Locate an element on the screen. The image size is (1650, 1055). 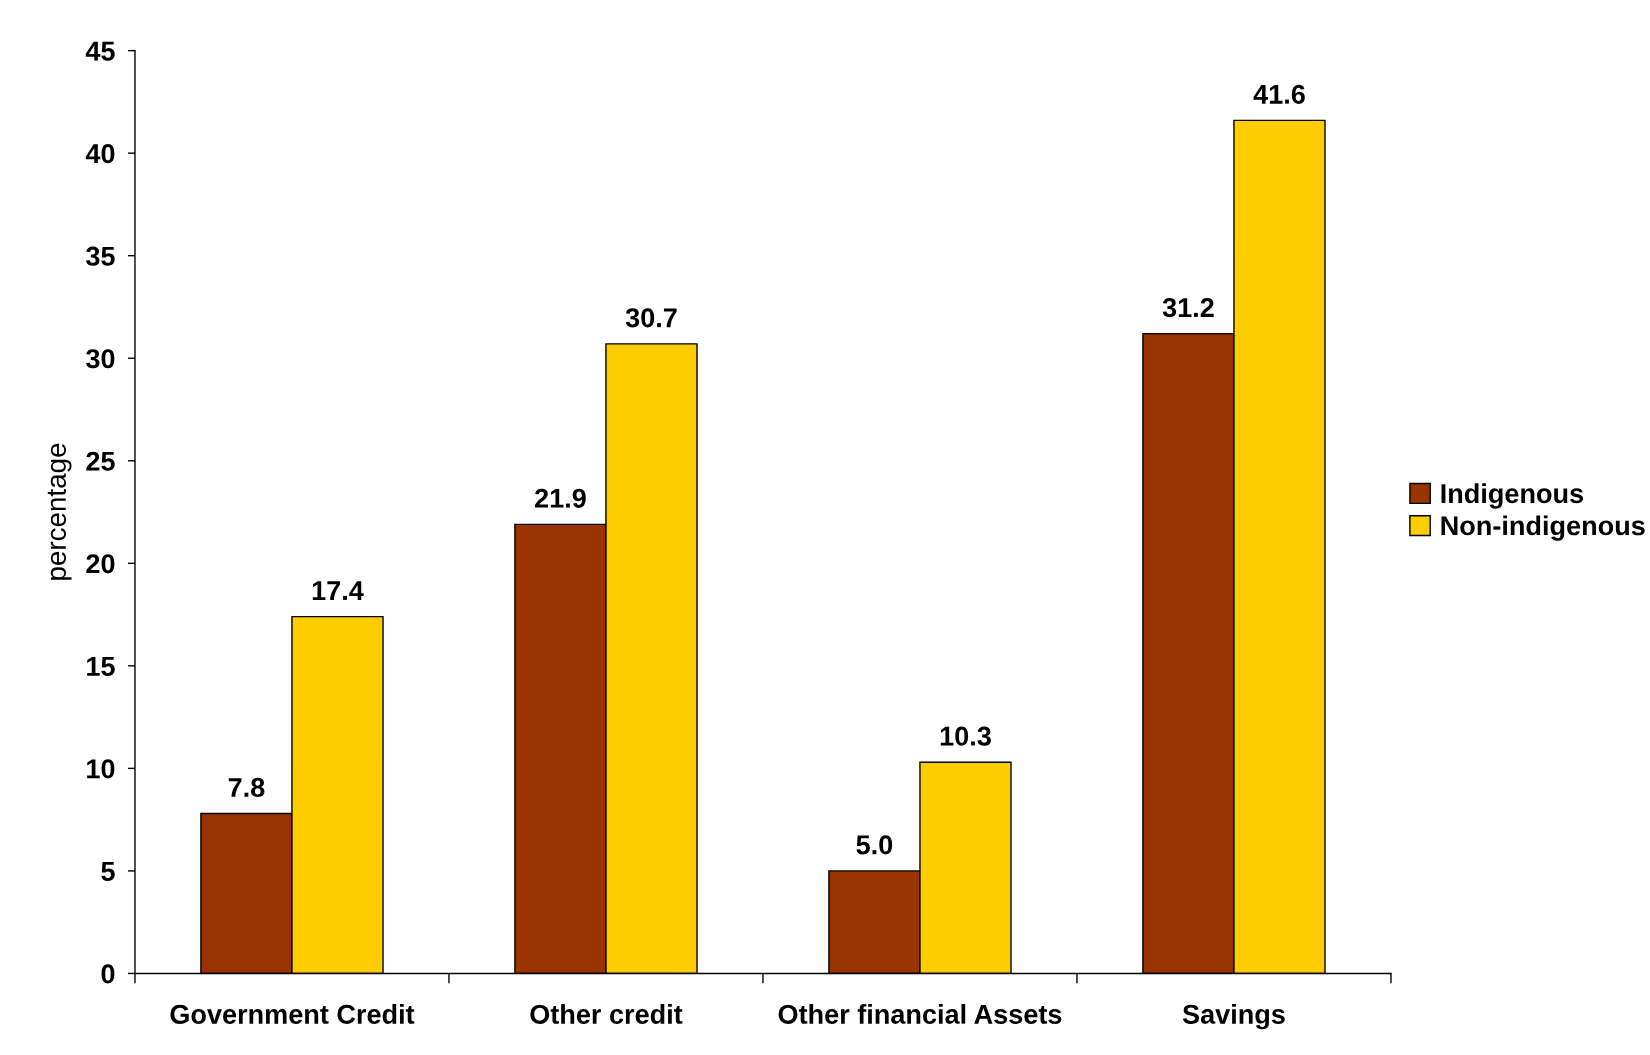
x-tick-label: Other credit is located at coordinates (606, 1014).